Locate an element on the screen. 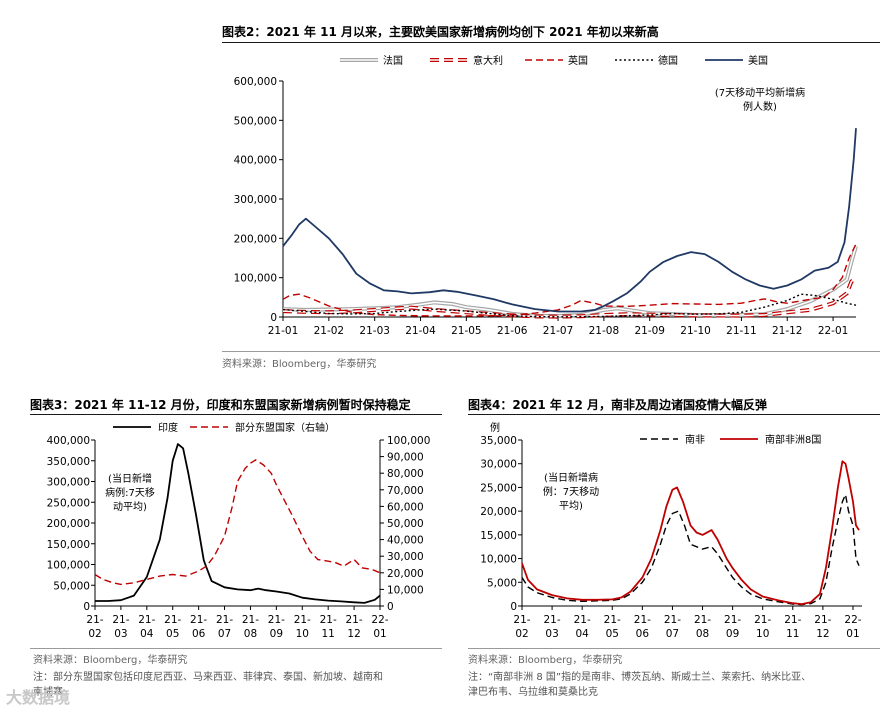 Image resolution: width=890 pixels, height=708 pixels. fig4-y-tick-label: 30,000 is located at coordinates (498, 465).